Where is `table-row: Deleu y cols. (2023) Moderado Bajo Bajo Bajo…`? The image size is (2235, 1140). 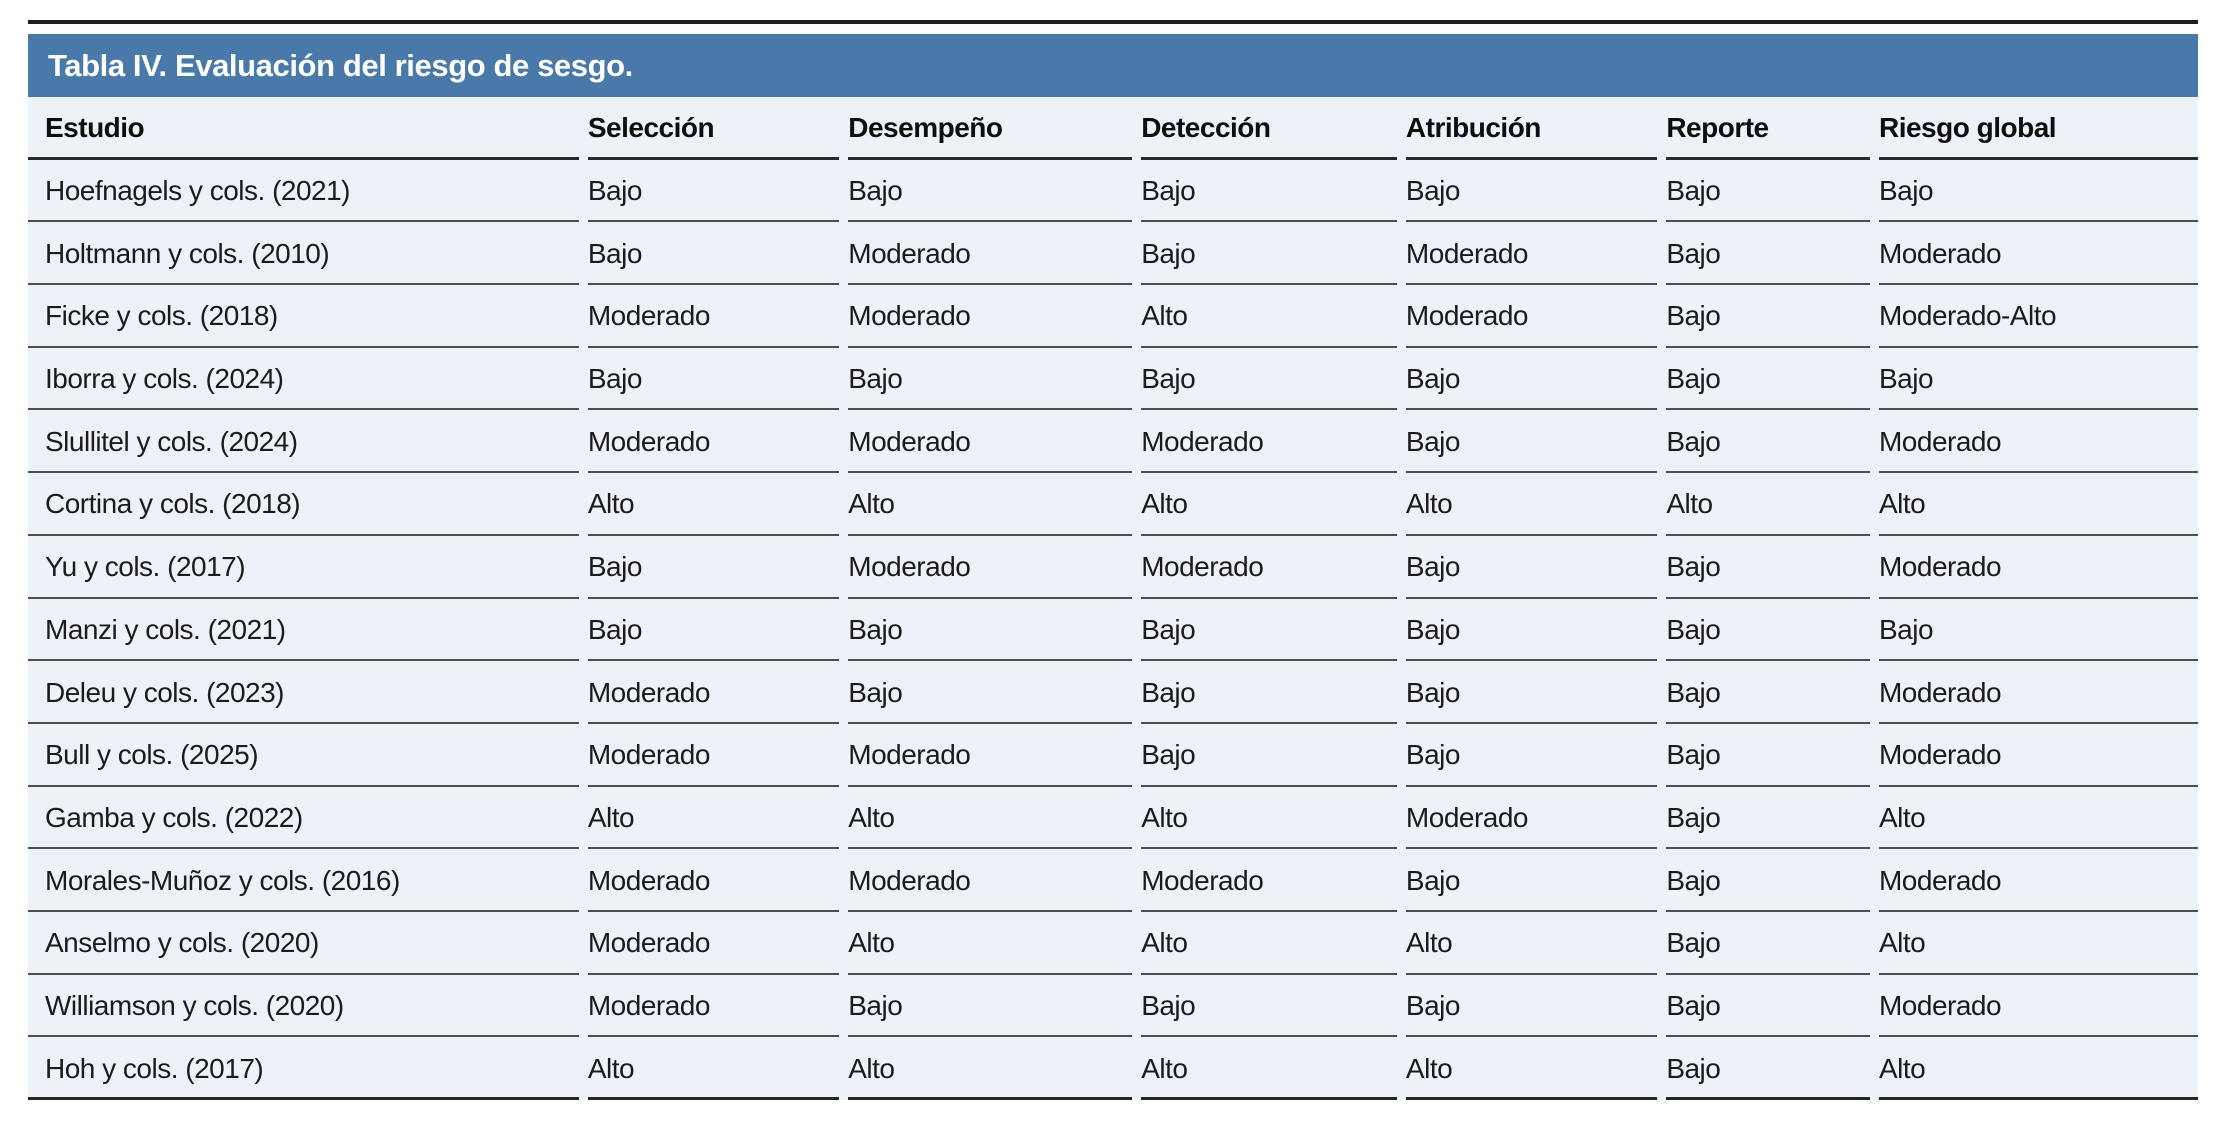
table-row: Deleu y cols. (2023) Moderado Bajo Bajo Bajo… is located at coordinates (1113, 692).